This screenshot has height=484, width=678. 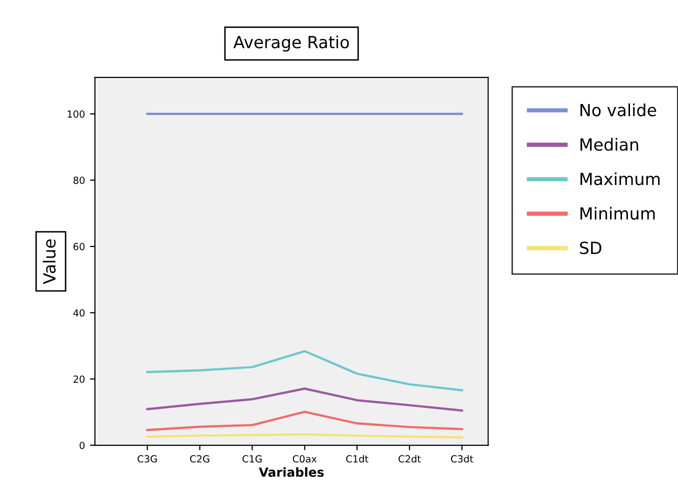 I want to click on legend-label: Maximum, so click(x=620, y=179).